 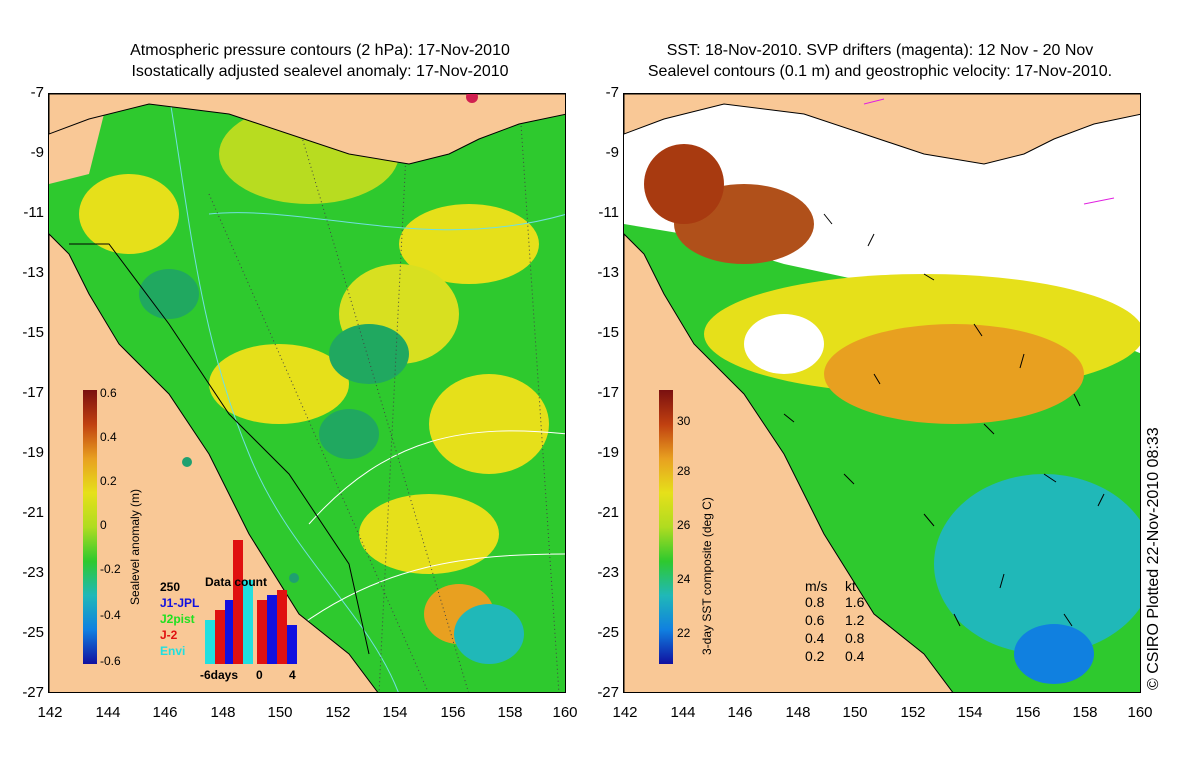 What do you see at coordinates (608, 392) in the screenshot?
I see `right-lat-label: -17` at bounding box center [608, 392].